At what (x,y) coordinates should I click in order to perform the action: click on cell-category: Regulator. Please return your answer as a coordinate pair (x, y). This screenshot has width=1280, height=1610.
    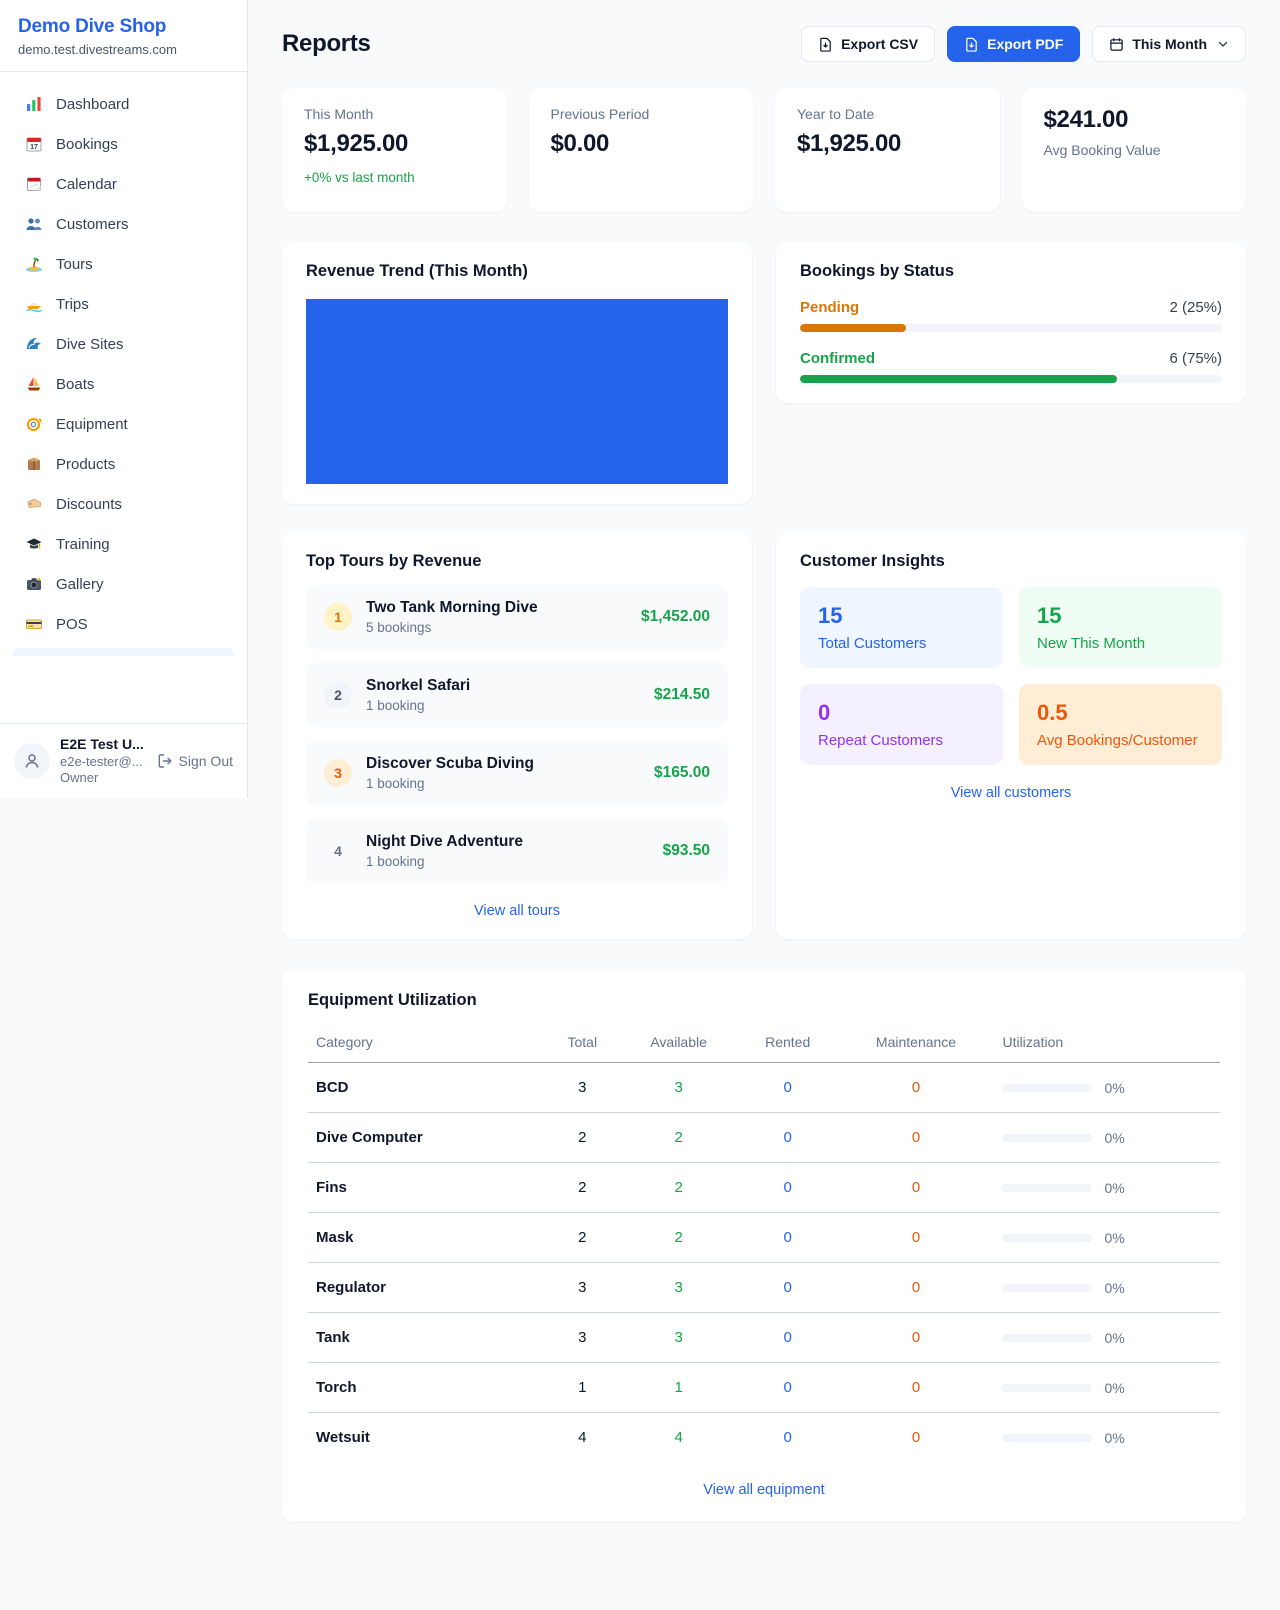
    Looking at the image, I should click on (427, 1287).